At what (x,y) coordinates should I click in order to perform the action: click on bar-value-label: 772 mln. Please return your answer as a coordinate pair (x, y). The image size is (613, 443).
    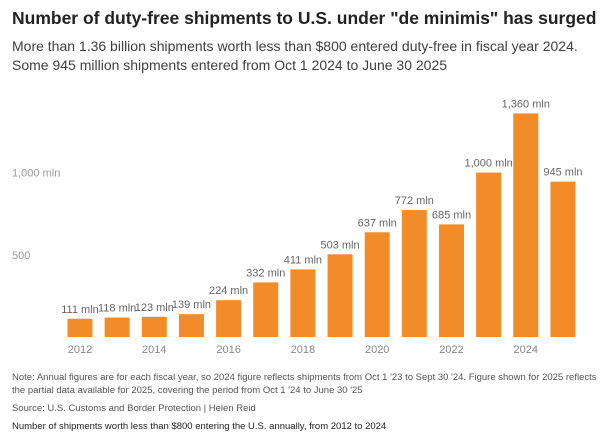
    Looking at the image, I should click on (414, 201).